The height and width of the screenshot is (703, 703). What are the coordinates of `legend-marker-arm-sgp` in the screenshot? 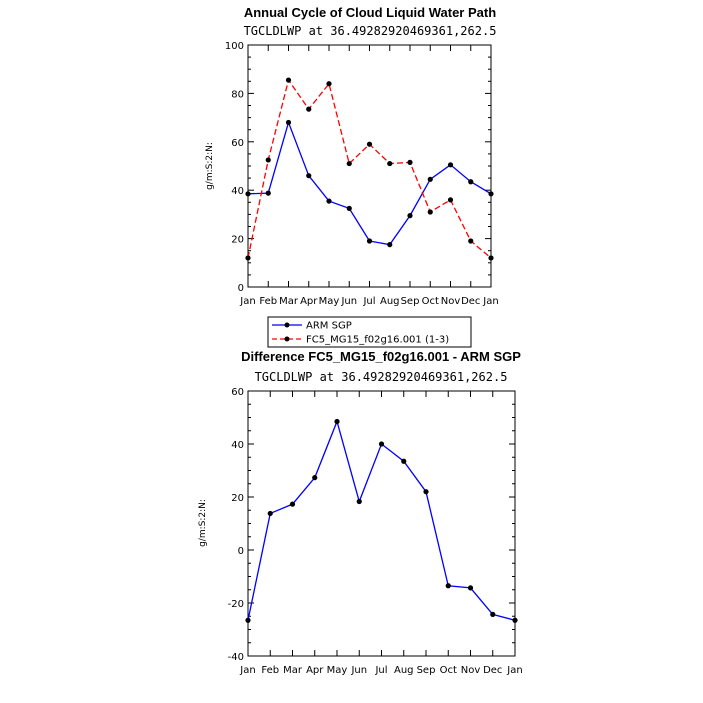 It's located at (287, 325).